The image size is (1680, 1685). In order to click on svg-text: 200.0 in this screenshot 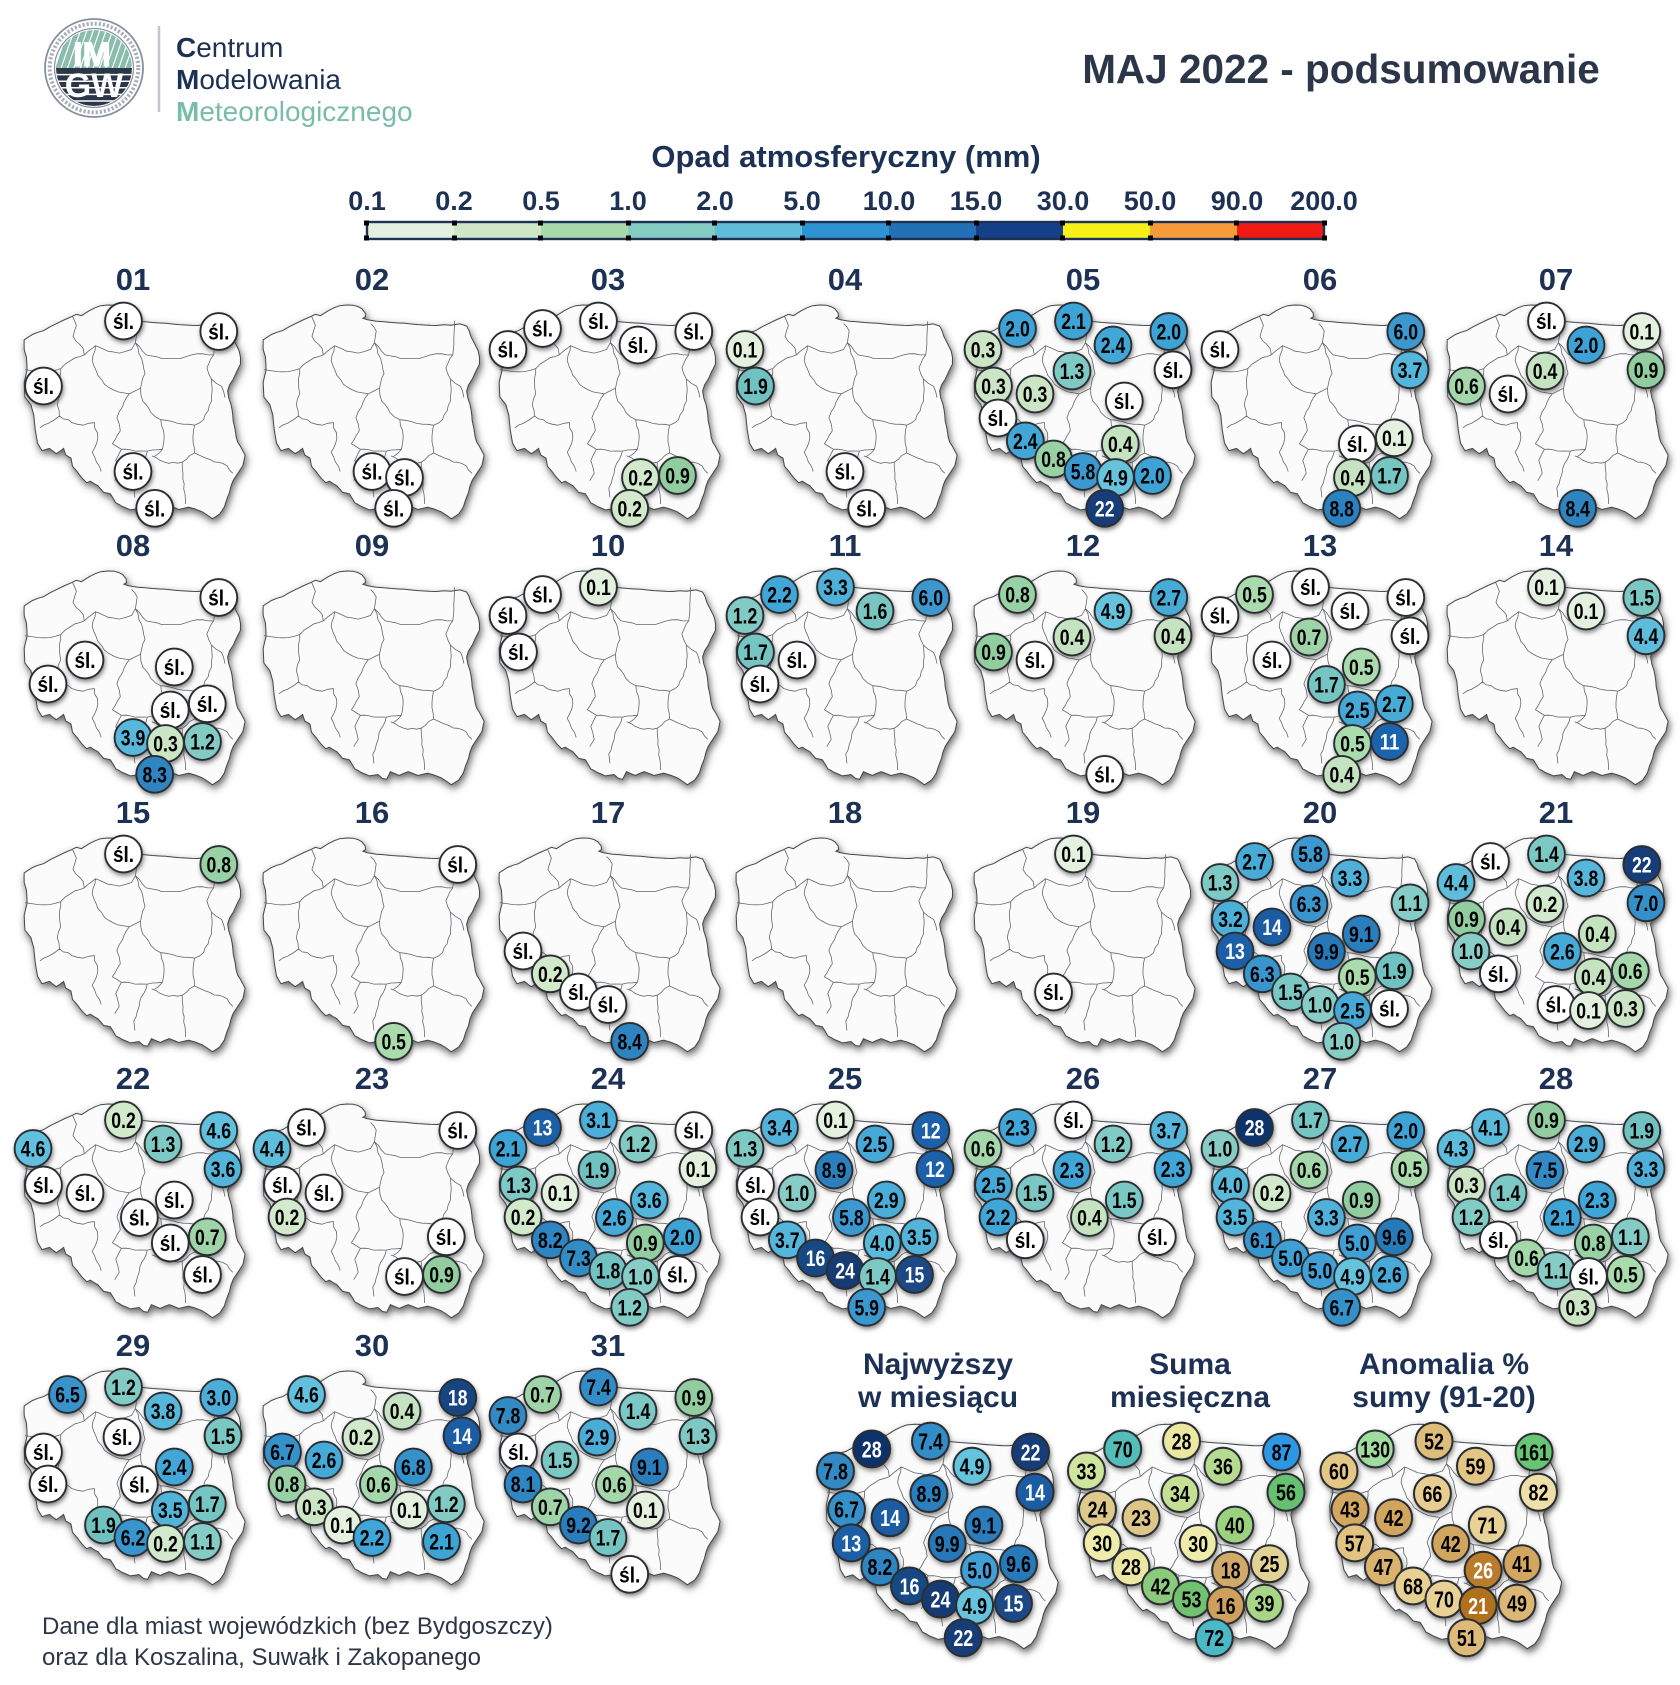, I will do `click(1324, 201)`.